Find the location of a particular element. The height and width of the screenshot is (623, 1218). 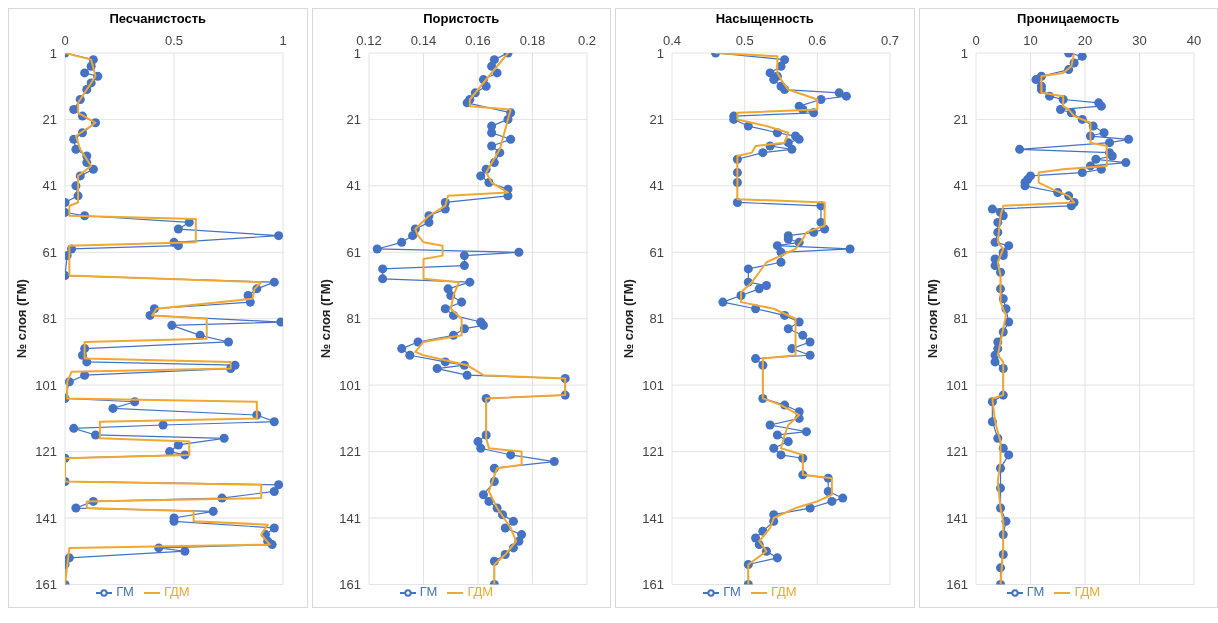

x-tick-label: 0.16 is located at coordinates (477, 40).